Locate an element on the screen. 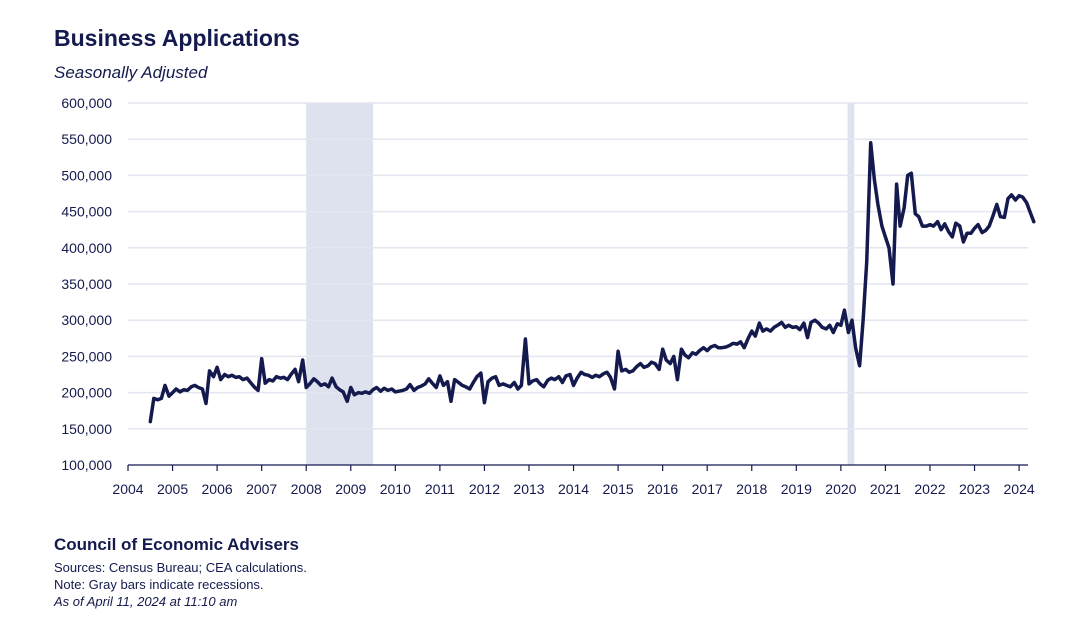 The image size is (1066, 628). x-tick-label: 2004 is located at coordinates (127, 489).